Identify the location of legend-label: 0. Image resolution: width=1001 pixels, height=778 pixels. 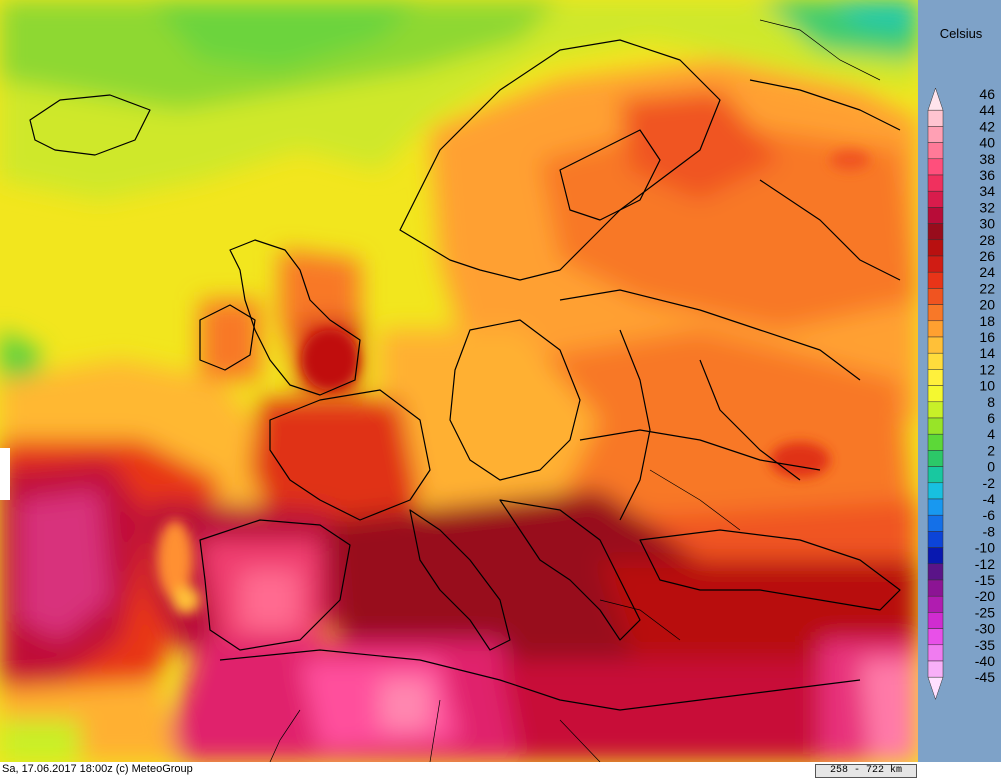
(991, 467).